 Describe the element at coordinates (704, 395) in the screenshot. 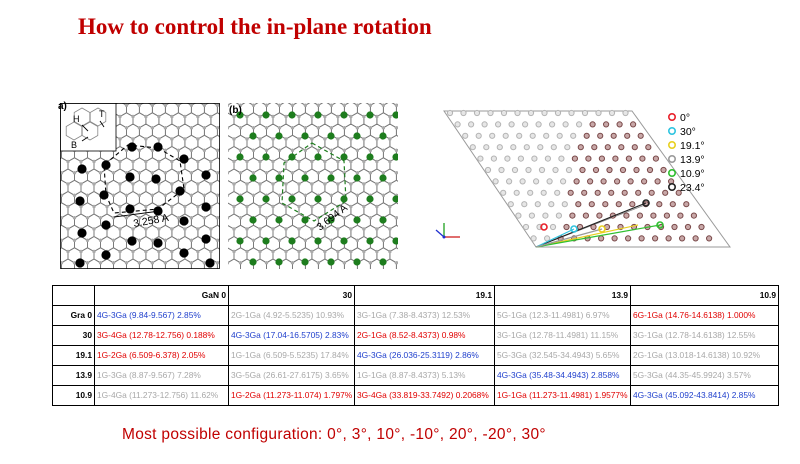

I see `table-cell: 4G-3Ga (45.092-43.8414) 2.85%` at that location.